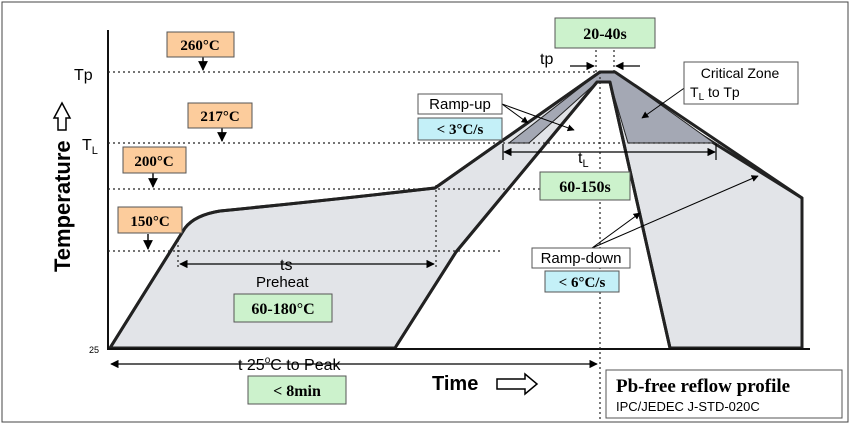  Describe the element at coordinates (740, 73) in the screenshot. I see `svg-text: Critical Zone` at that location.